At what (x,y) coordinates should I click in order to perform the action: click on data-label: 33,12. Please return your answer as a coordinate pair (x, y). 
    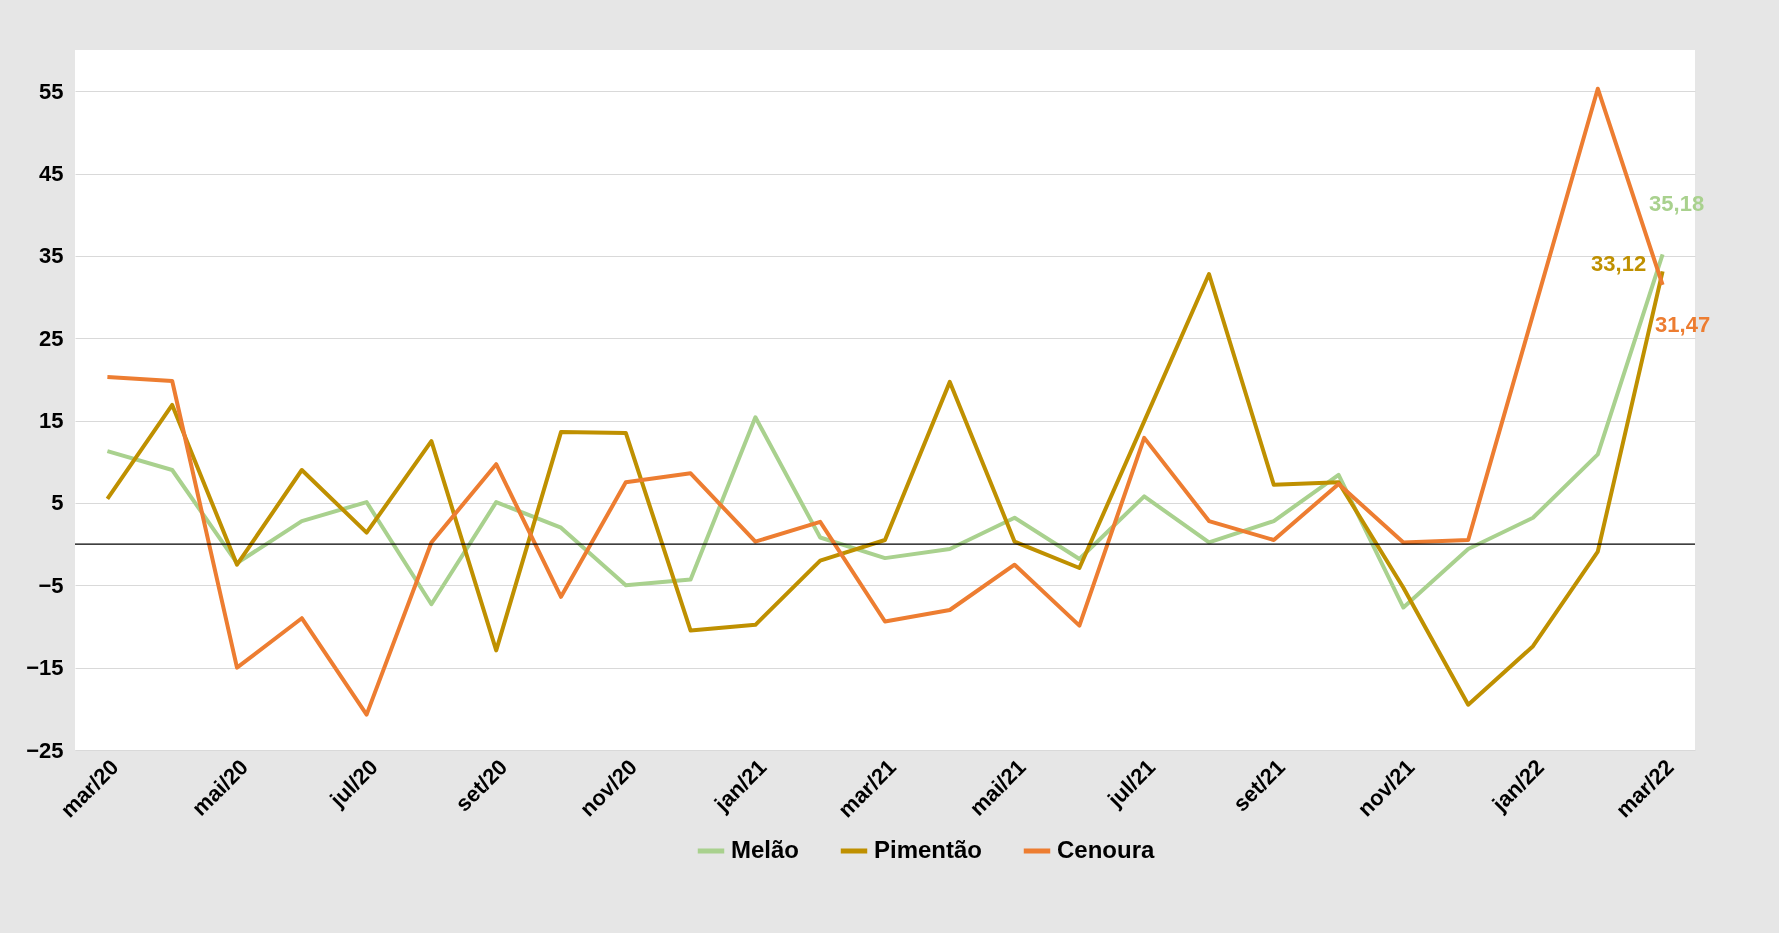
    Looking at the image, I should click on (1619, 264).